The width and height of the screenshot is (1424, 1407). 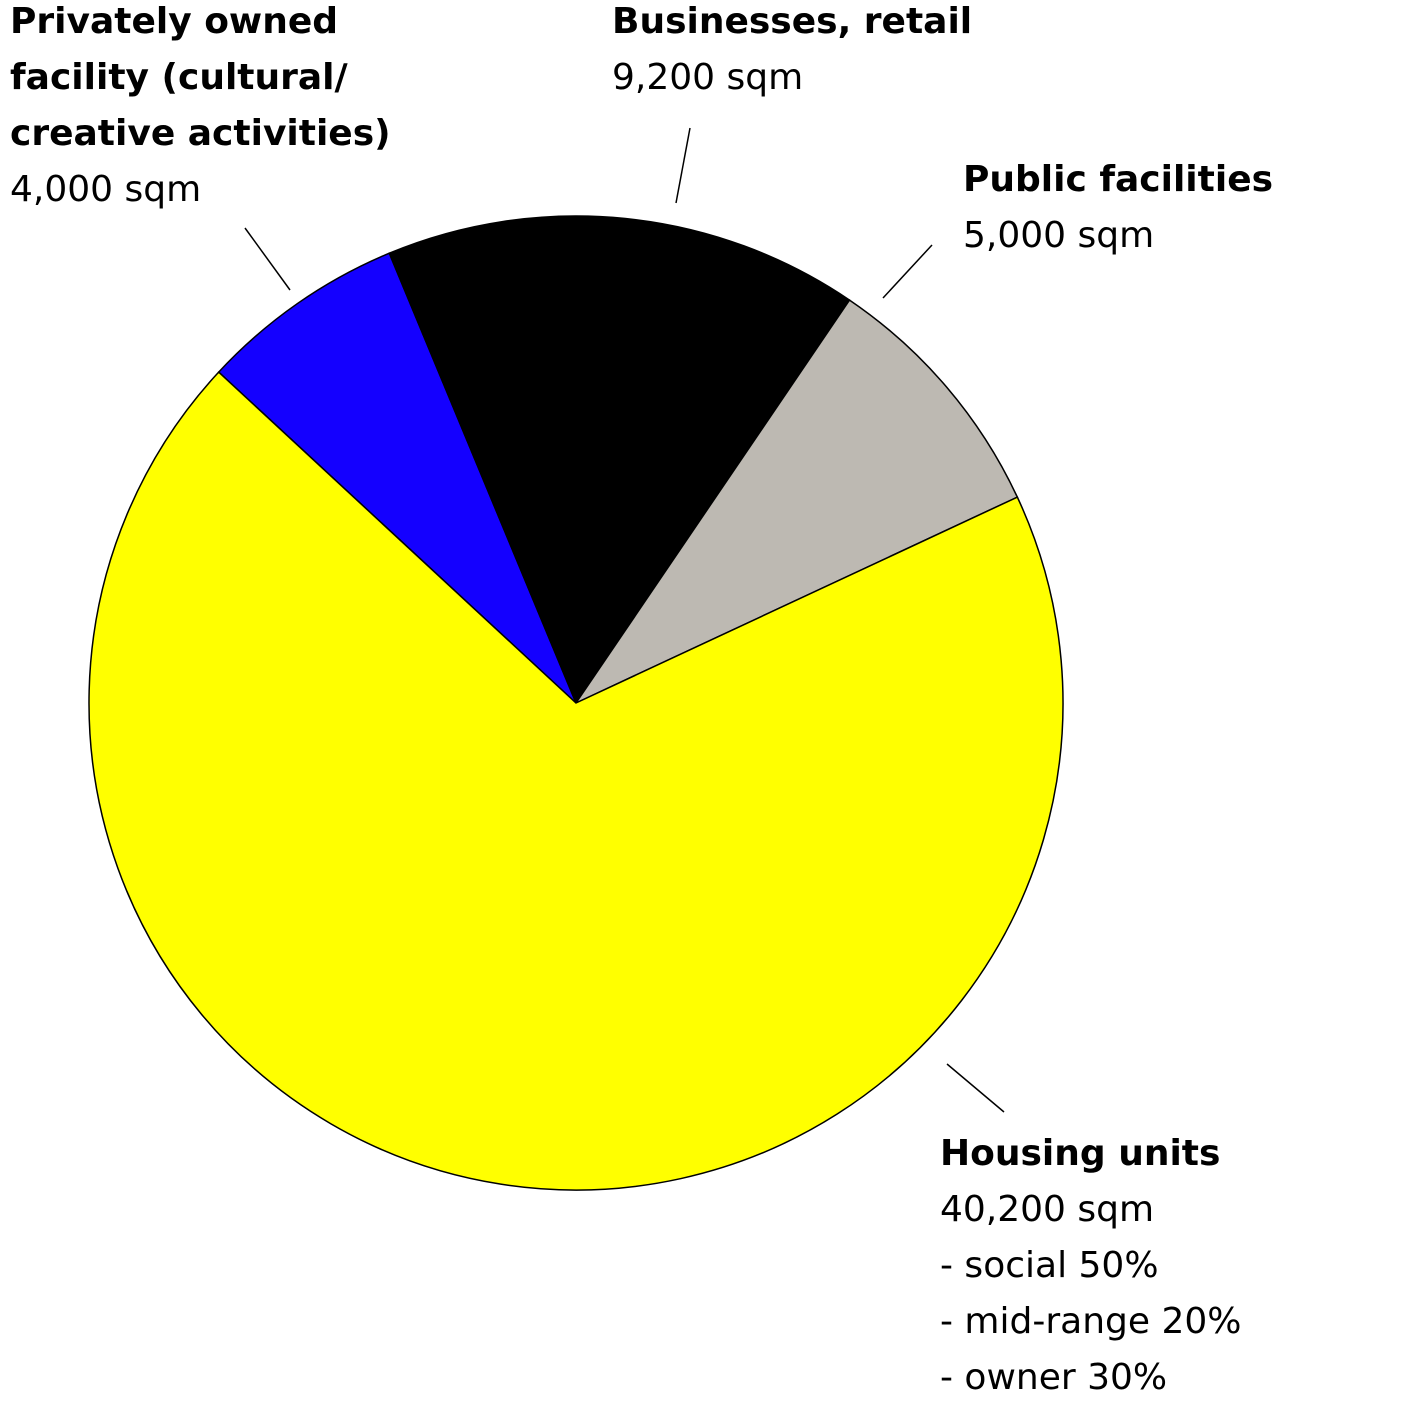 What do you see at coordinates (1059, 235) in the screenshot?
I see `value-label: 5,000 sqm` at bounding box center [1059, 235].